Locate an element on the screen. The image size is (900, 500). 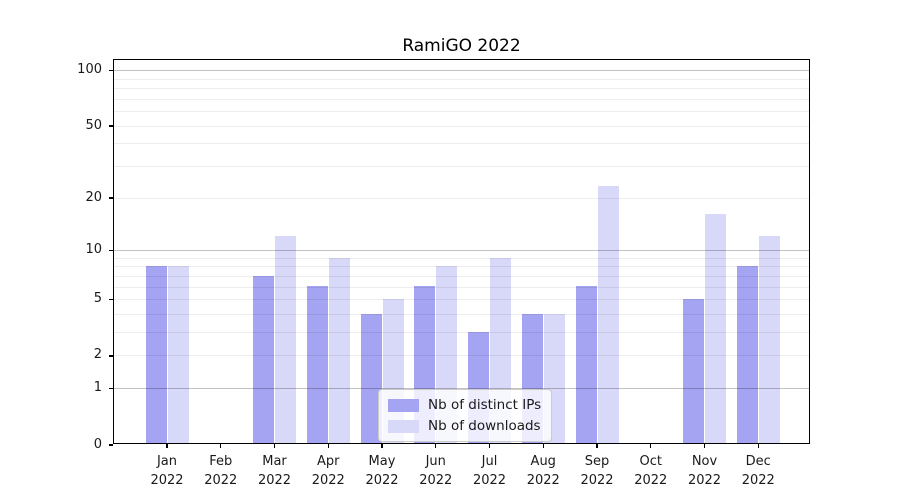
x-axis-tick-label: Jun 2022 is located at coordinates (436, 471).